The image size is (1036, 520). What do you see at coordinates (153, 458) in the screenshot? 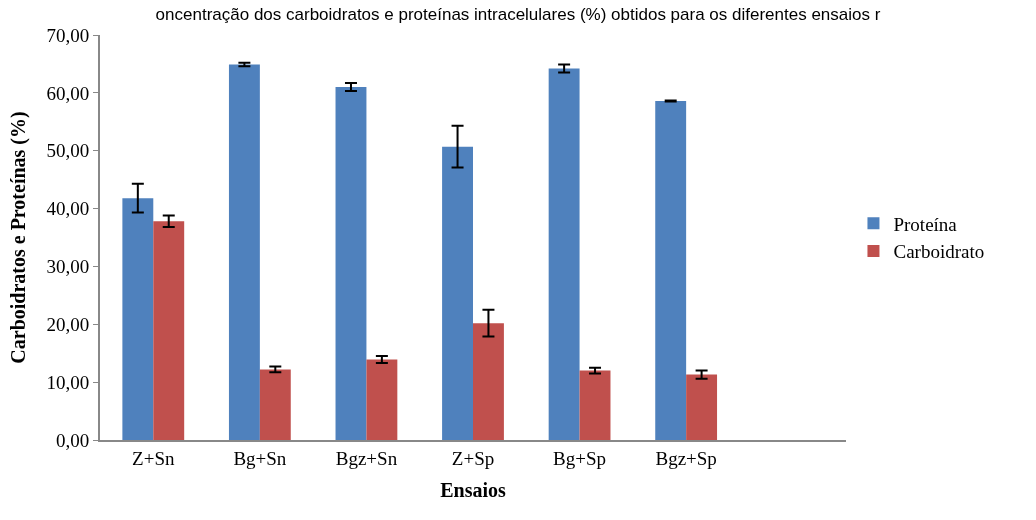
I see `x-tick-label: Z+Sn` at bounding box center [153, 458].